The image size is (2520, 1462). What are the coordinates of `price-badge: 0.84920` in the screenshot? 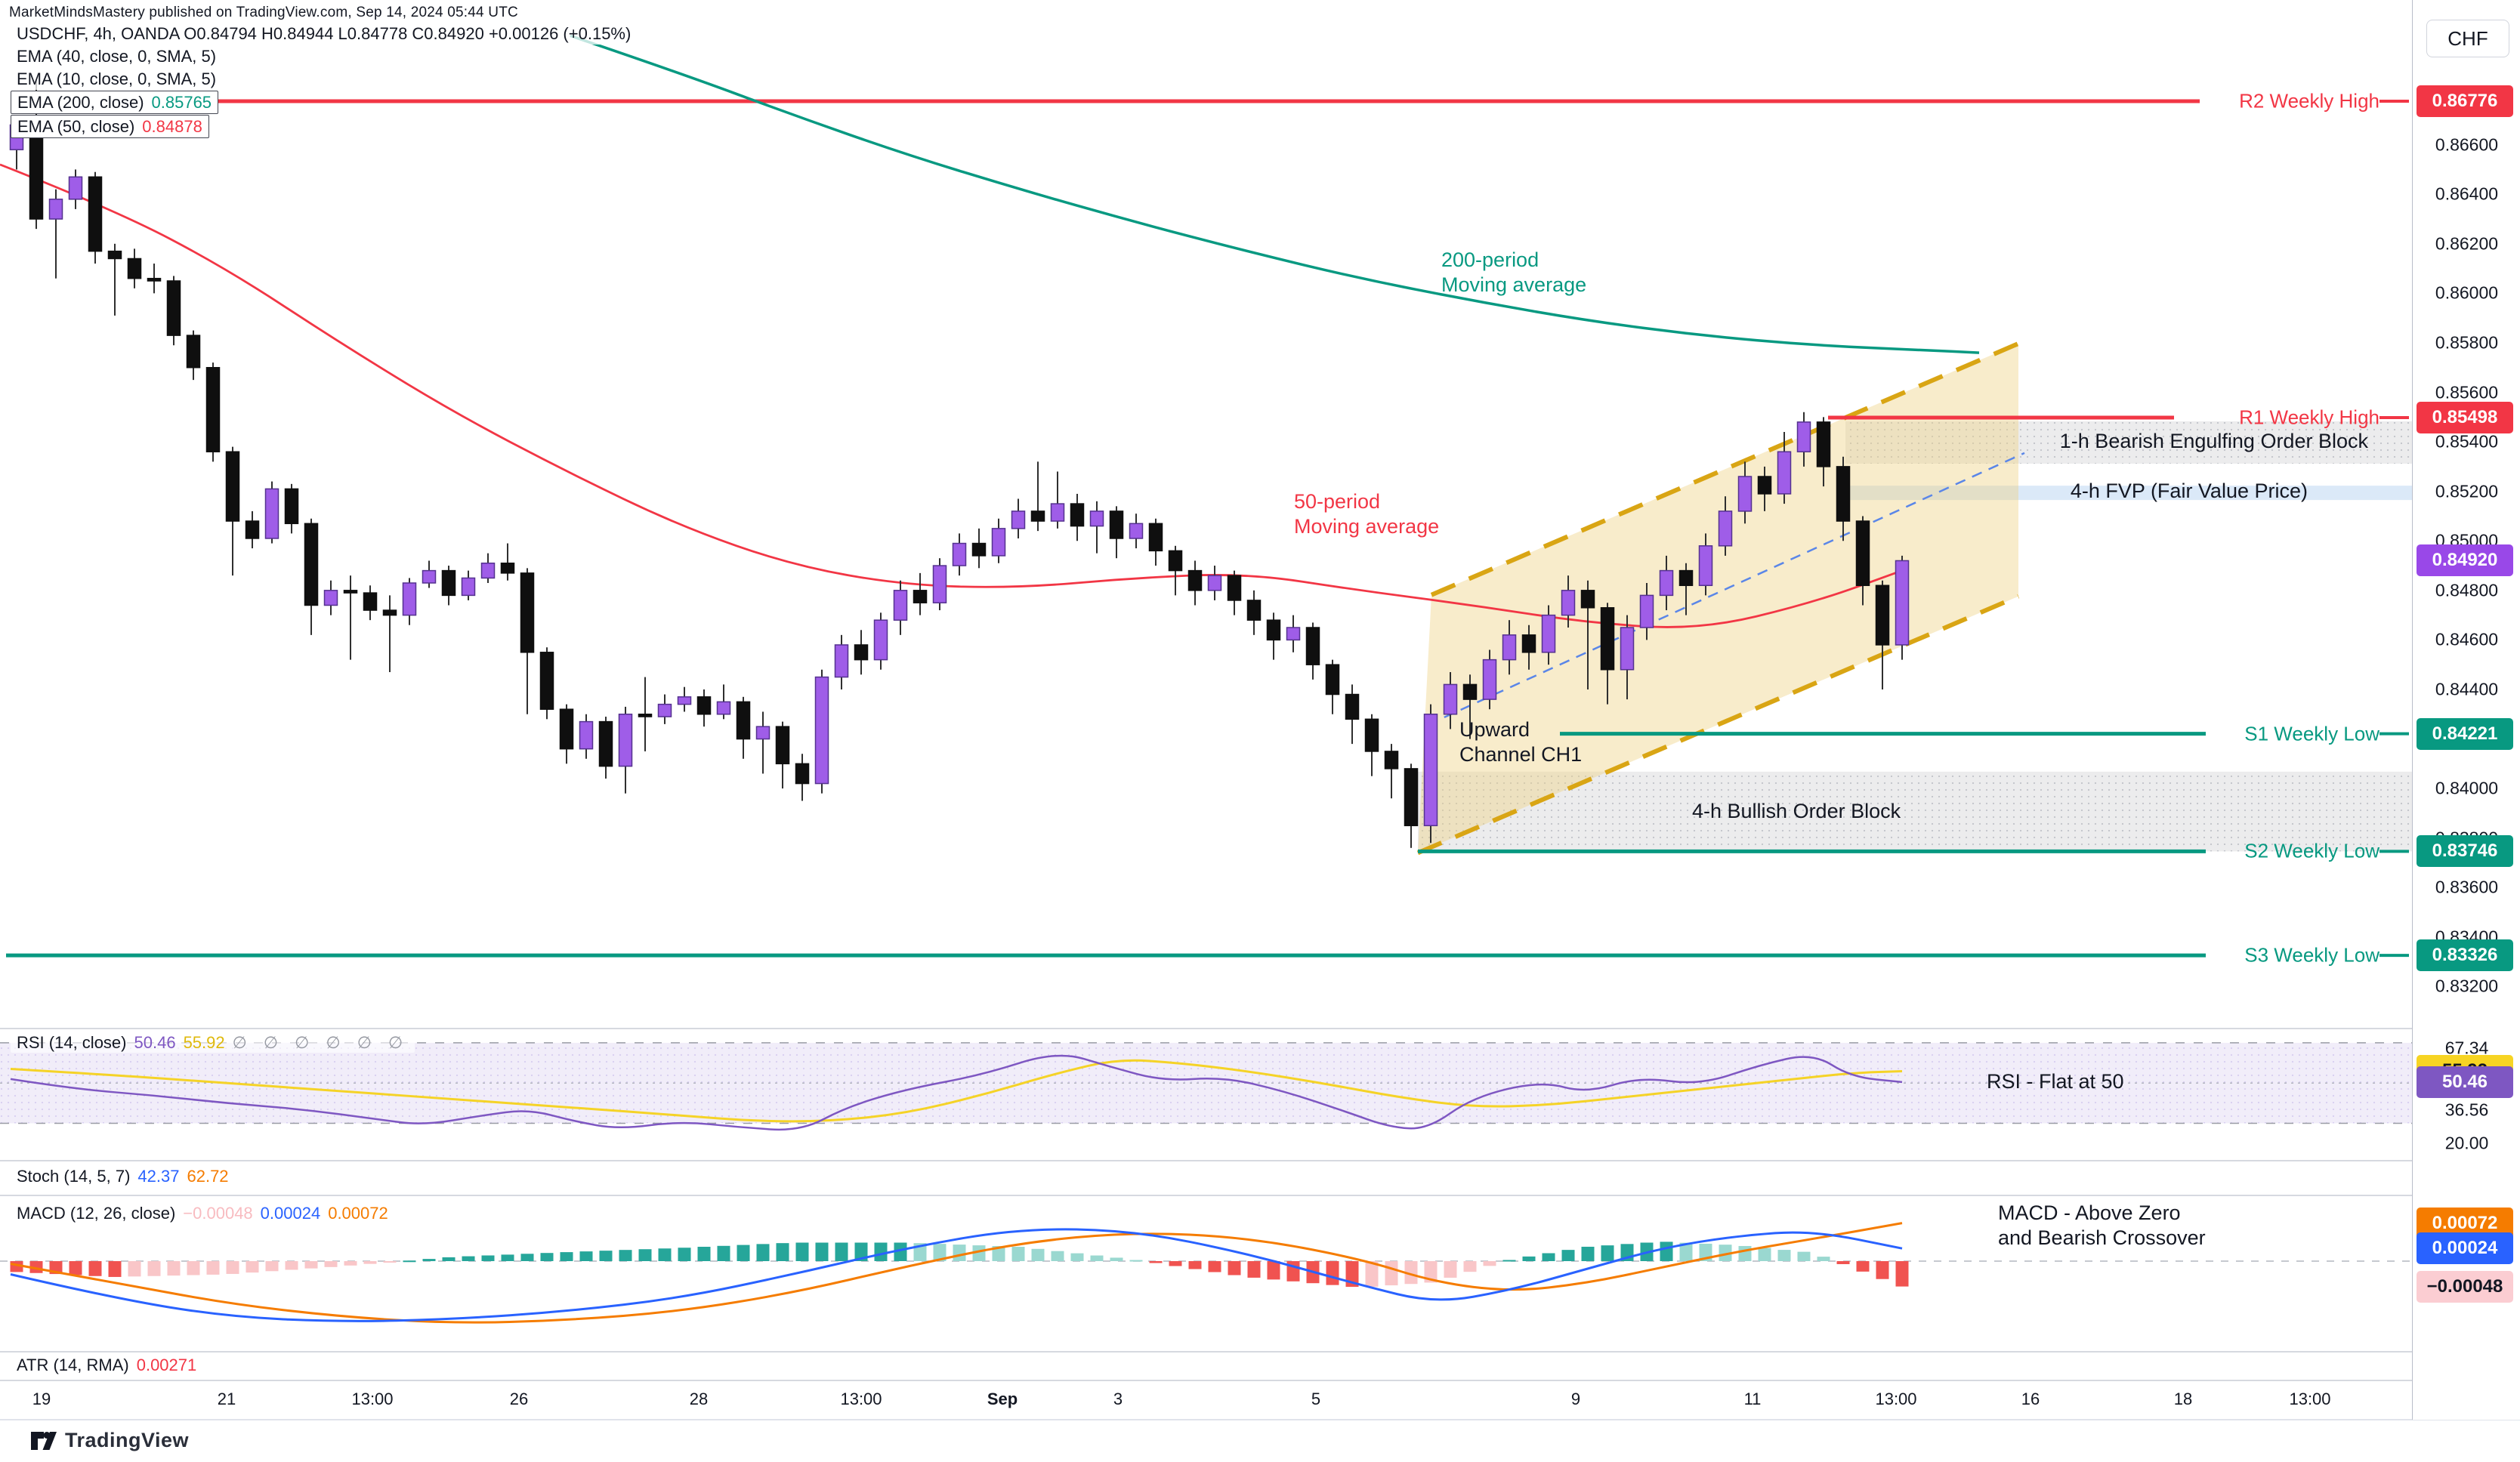 It's located at (2465, 560).